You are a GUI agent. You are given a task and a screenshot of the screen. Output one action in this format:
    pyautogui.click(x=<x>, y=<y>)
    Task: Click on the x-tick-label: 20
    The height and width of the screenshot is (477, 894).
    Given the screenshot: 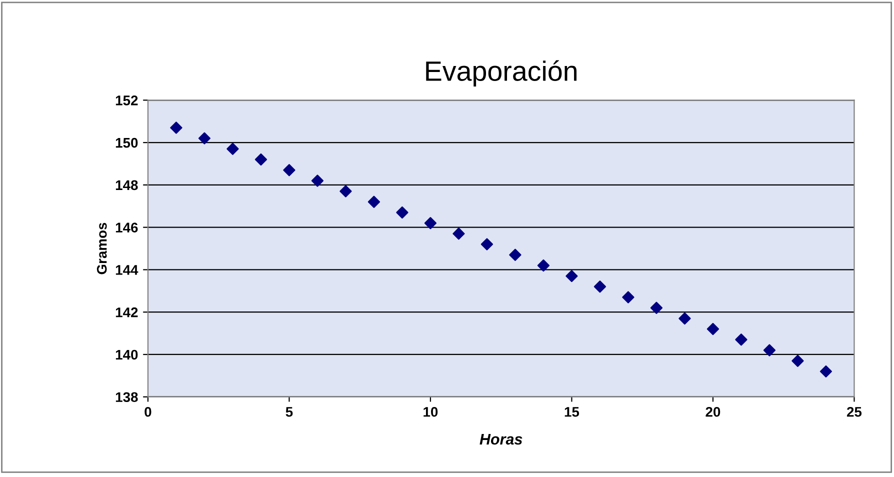 What is the action you would take?
    pyautogui.click(x=713, y=411)
    